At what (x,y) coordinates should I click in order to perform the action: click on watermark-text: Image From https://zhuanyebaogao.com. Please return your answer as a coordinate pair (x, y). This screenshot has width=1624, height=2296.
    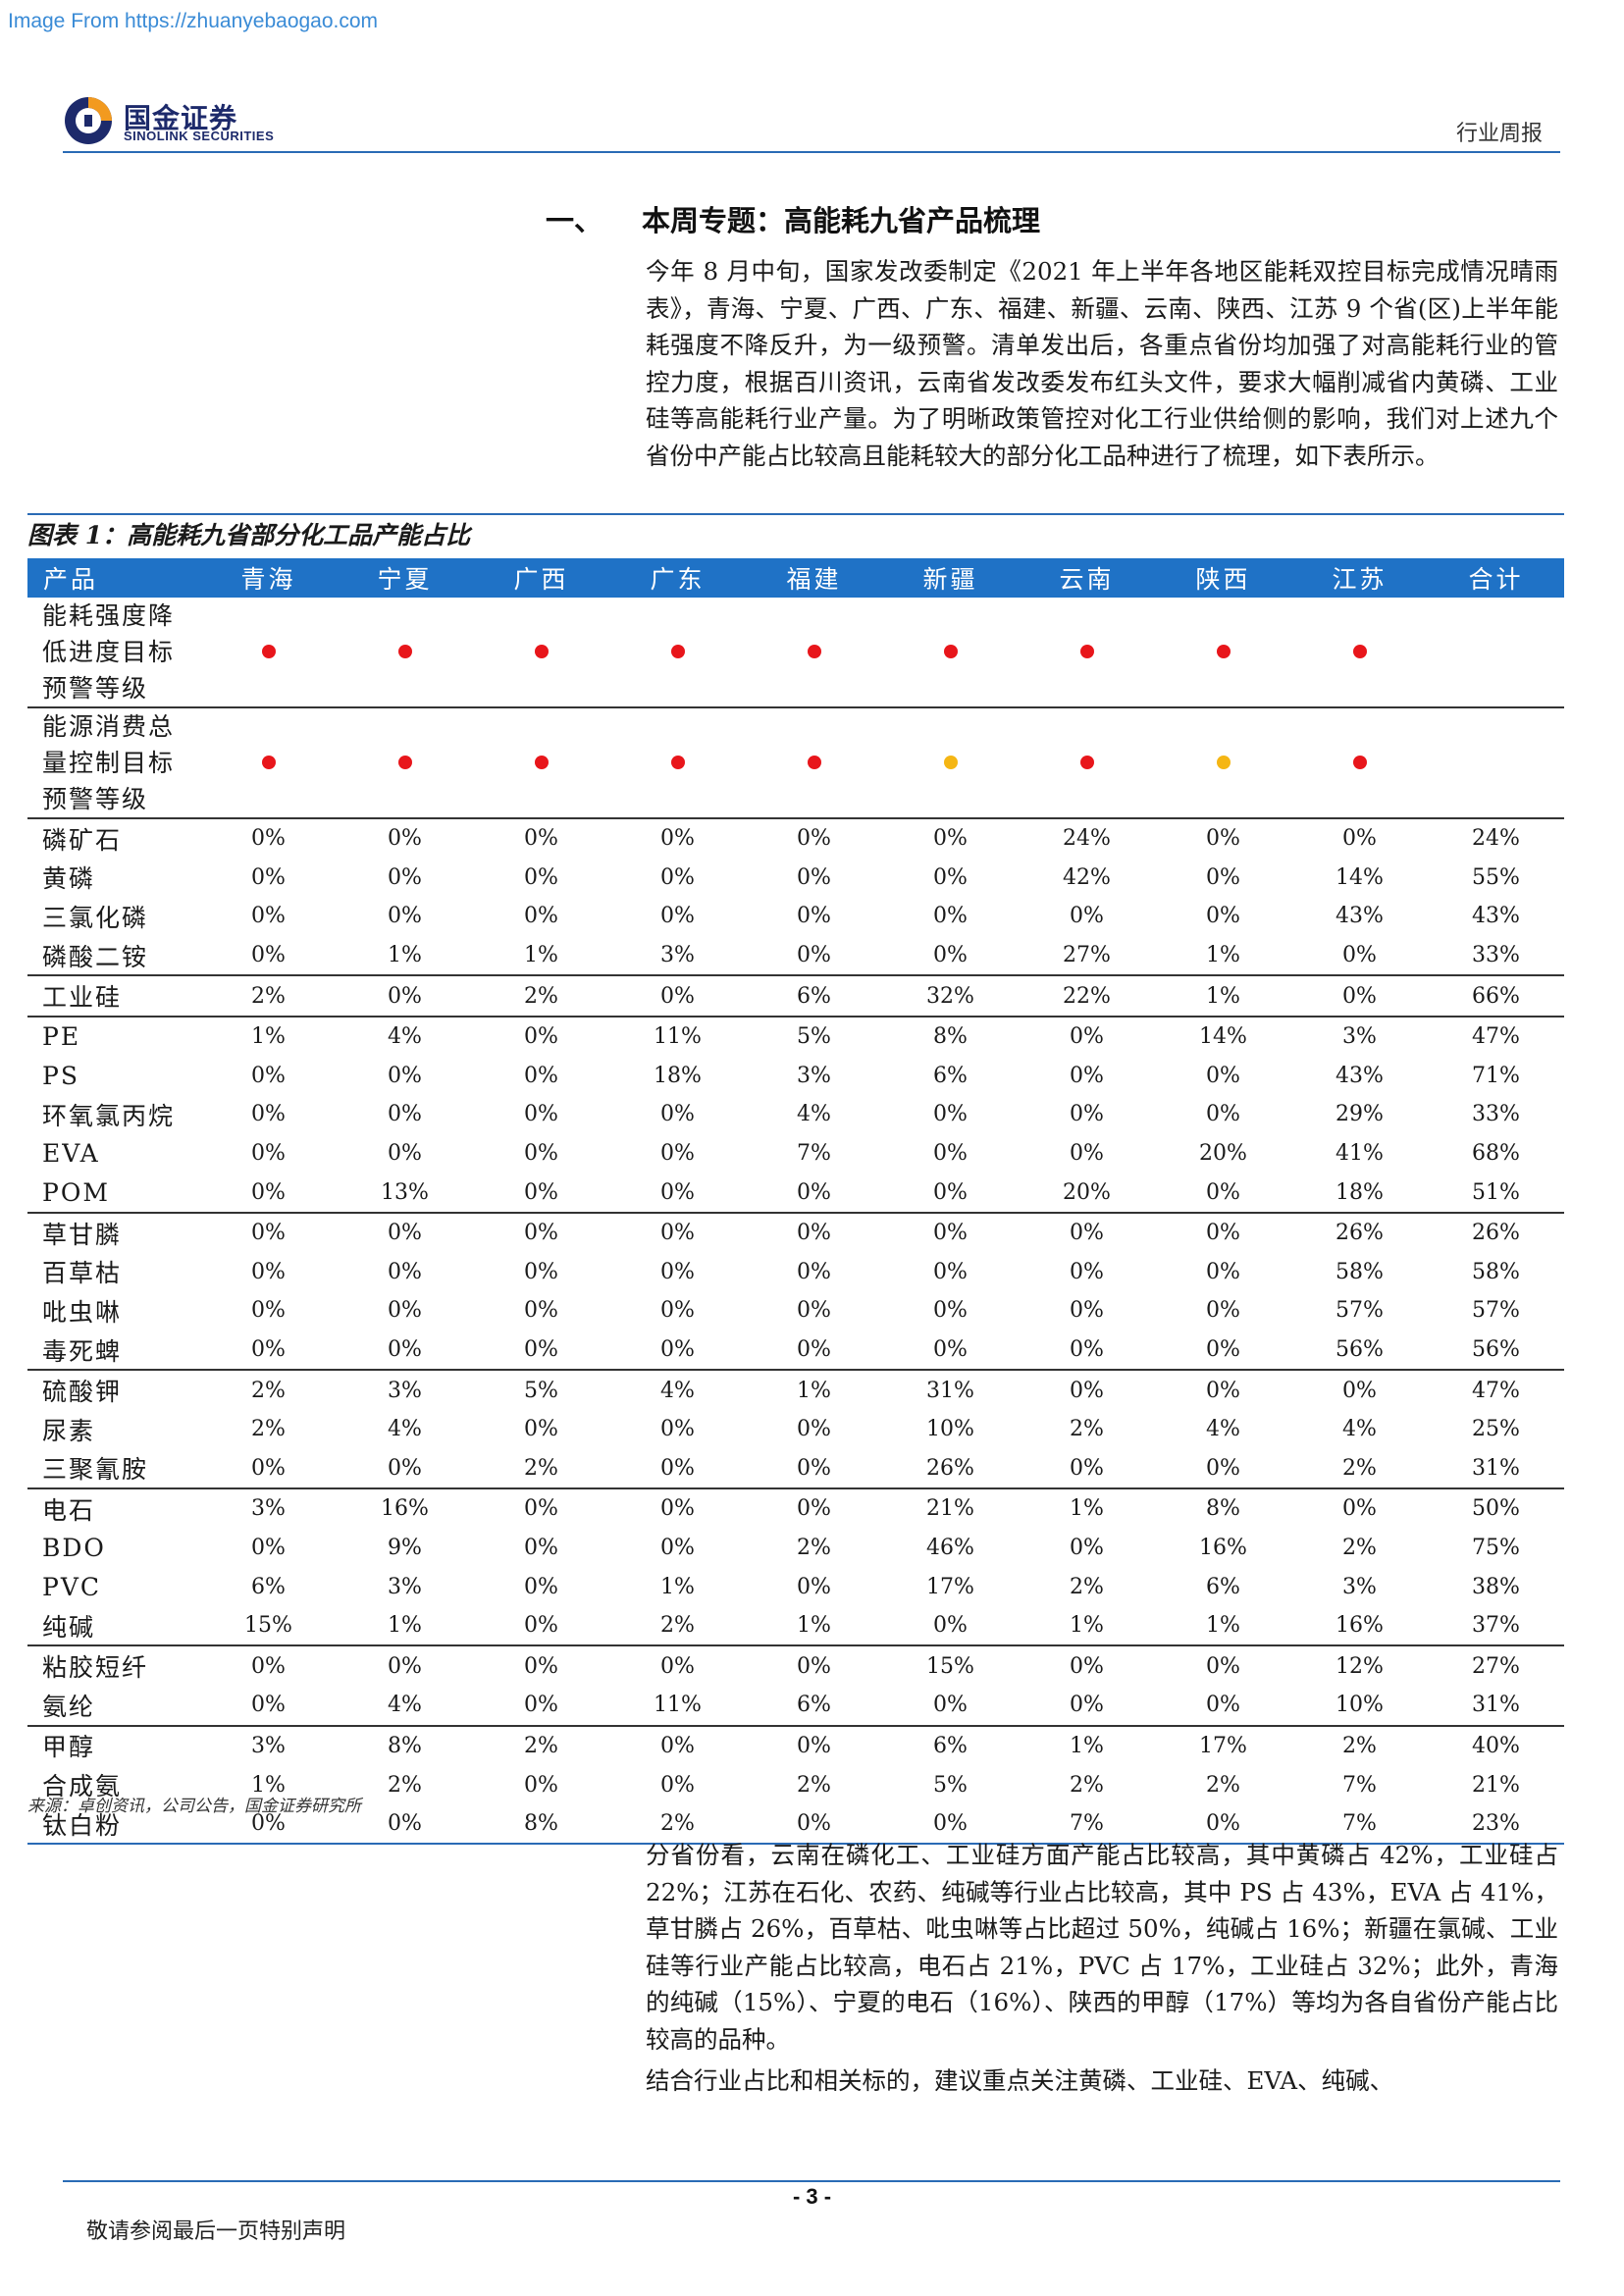
    Looking at the image, I should click on (193, 21).